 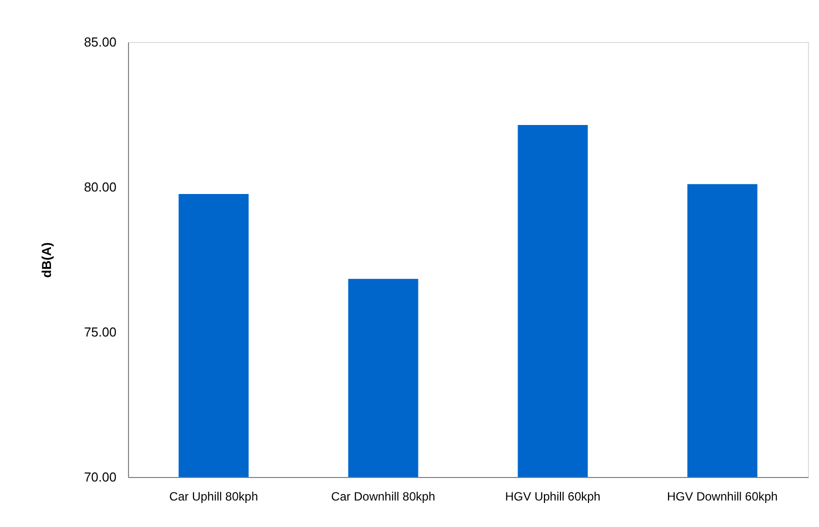 I want to click on x-tick-label: Car Downhill 80kph, so click(x=383, y=497).